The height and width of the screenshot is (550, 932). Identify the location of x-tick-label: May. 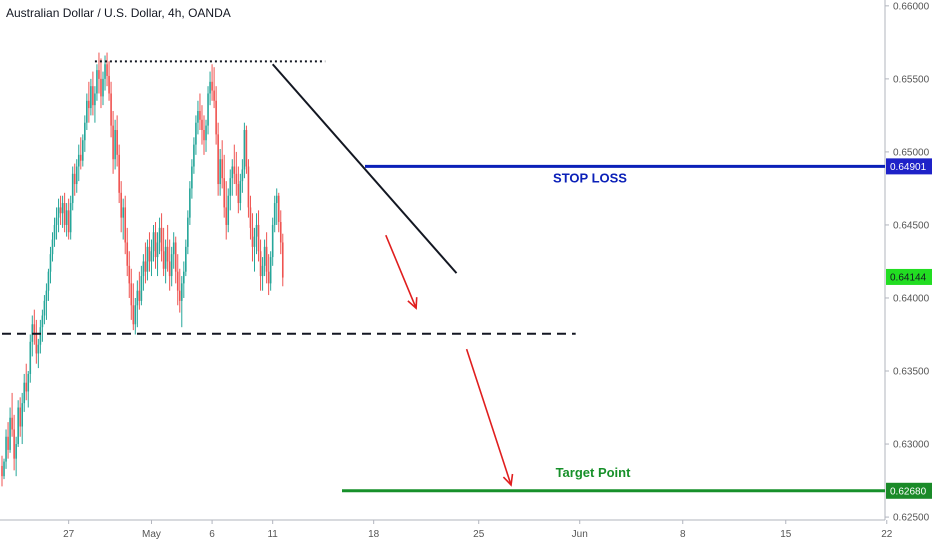
(151, 534).